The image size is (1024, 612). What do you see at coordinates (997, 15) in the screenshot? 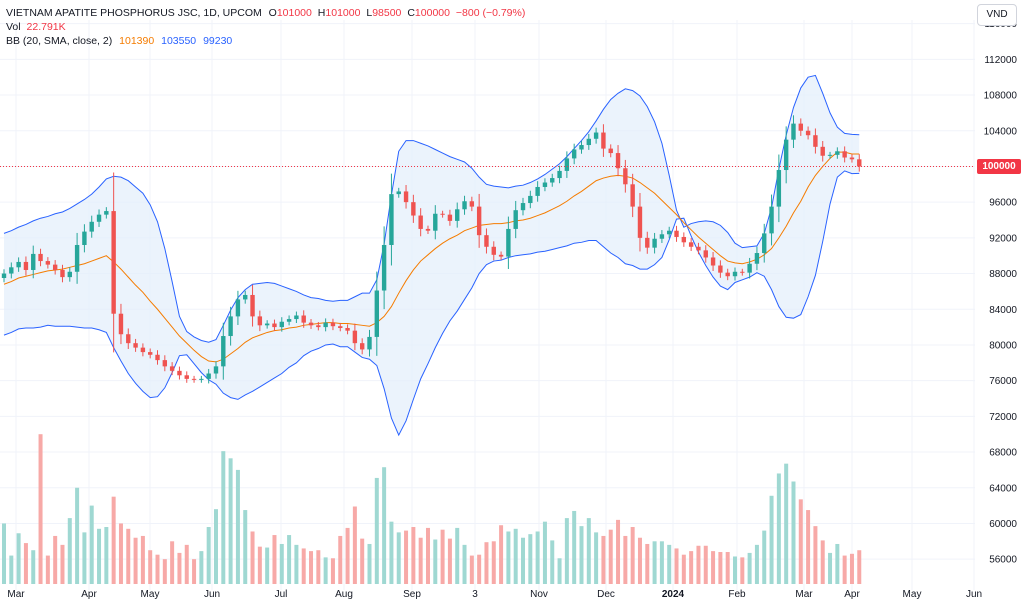
I see `currency-button: VND` at bounding box center [997, 15].